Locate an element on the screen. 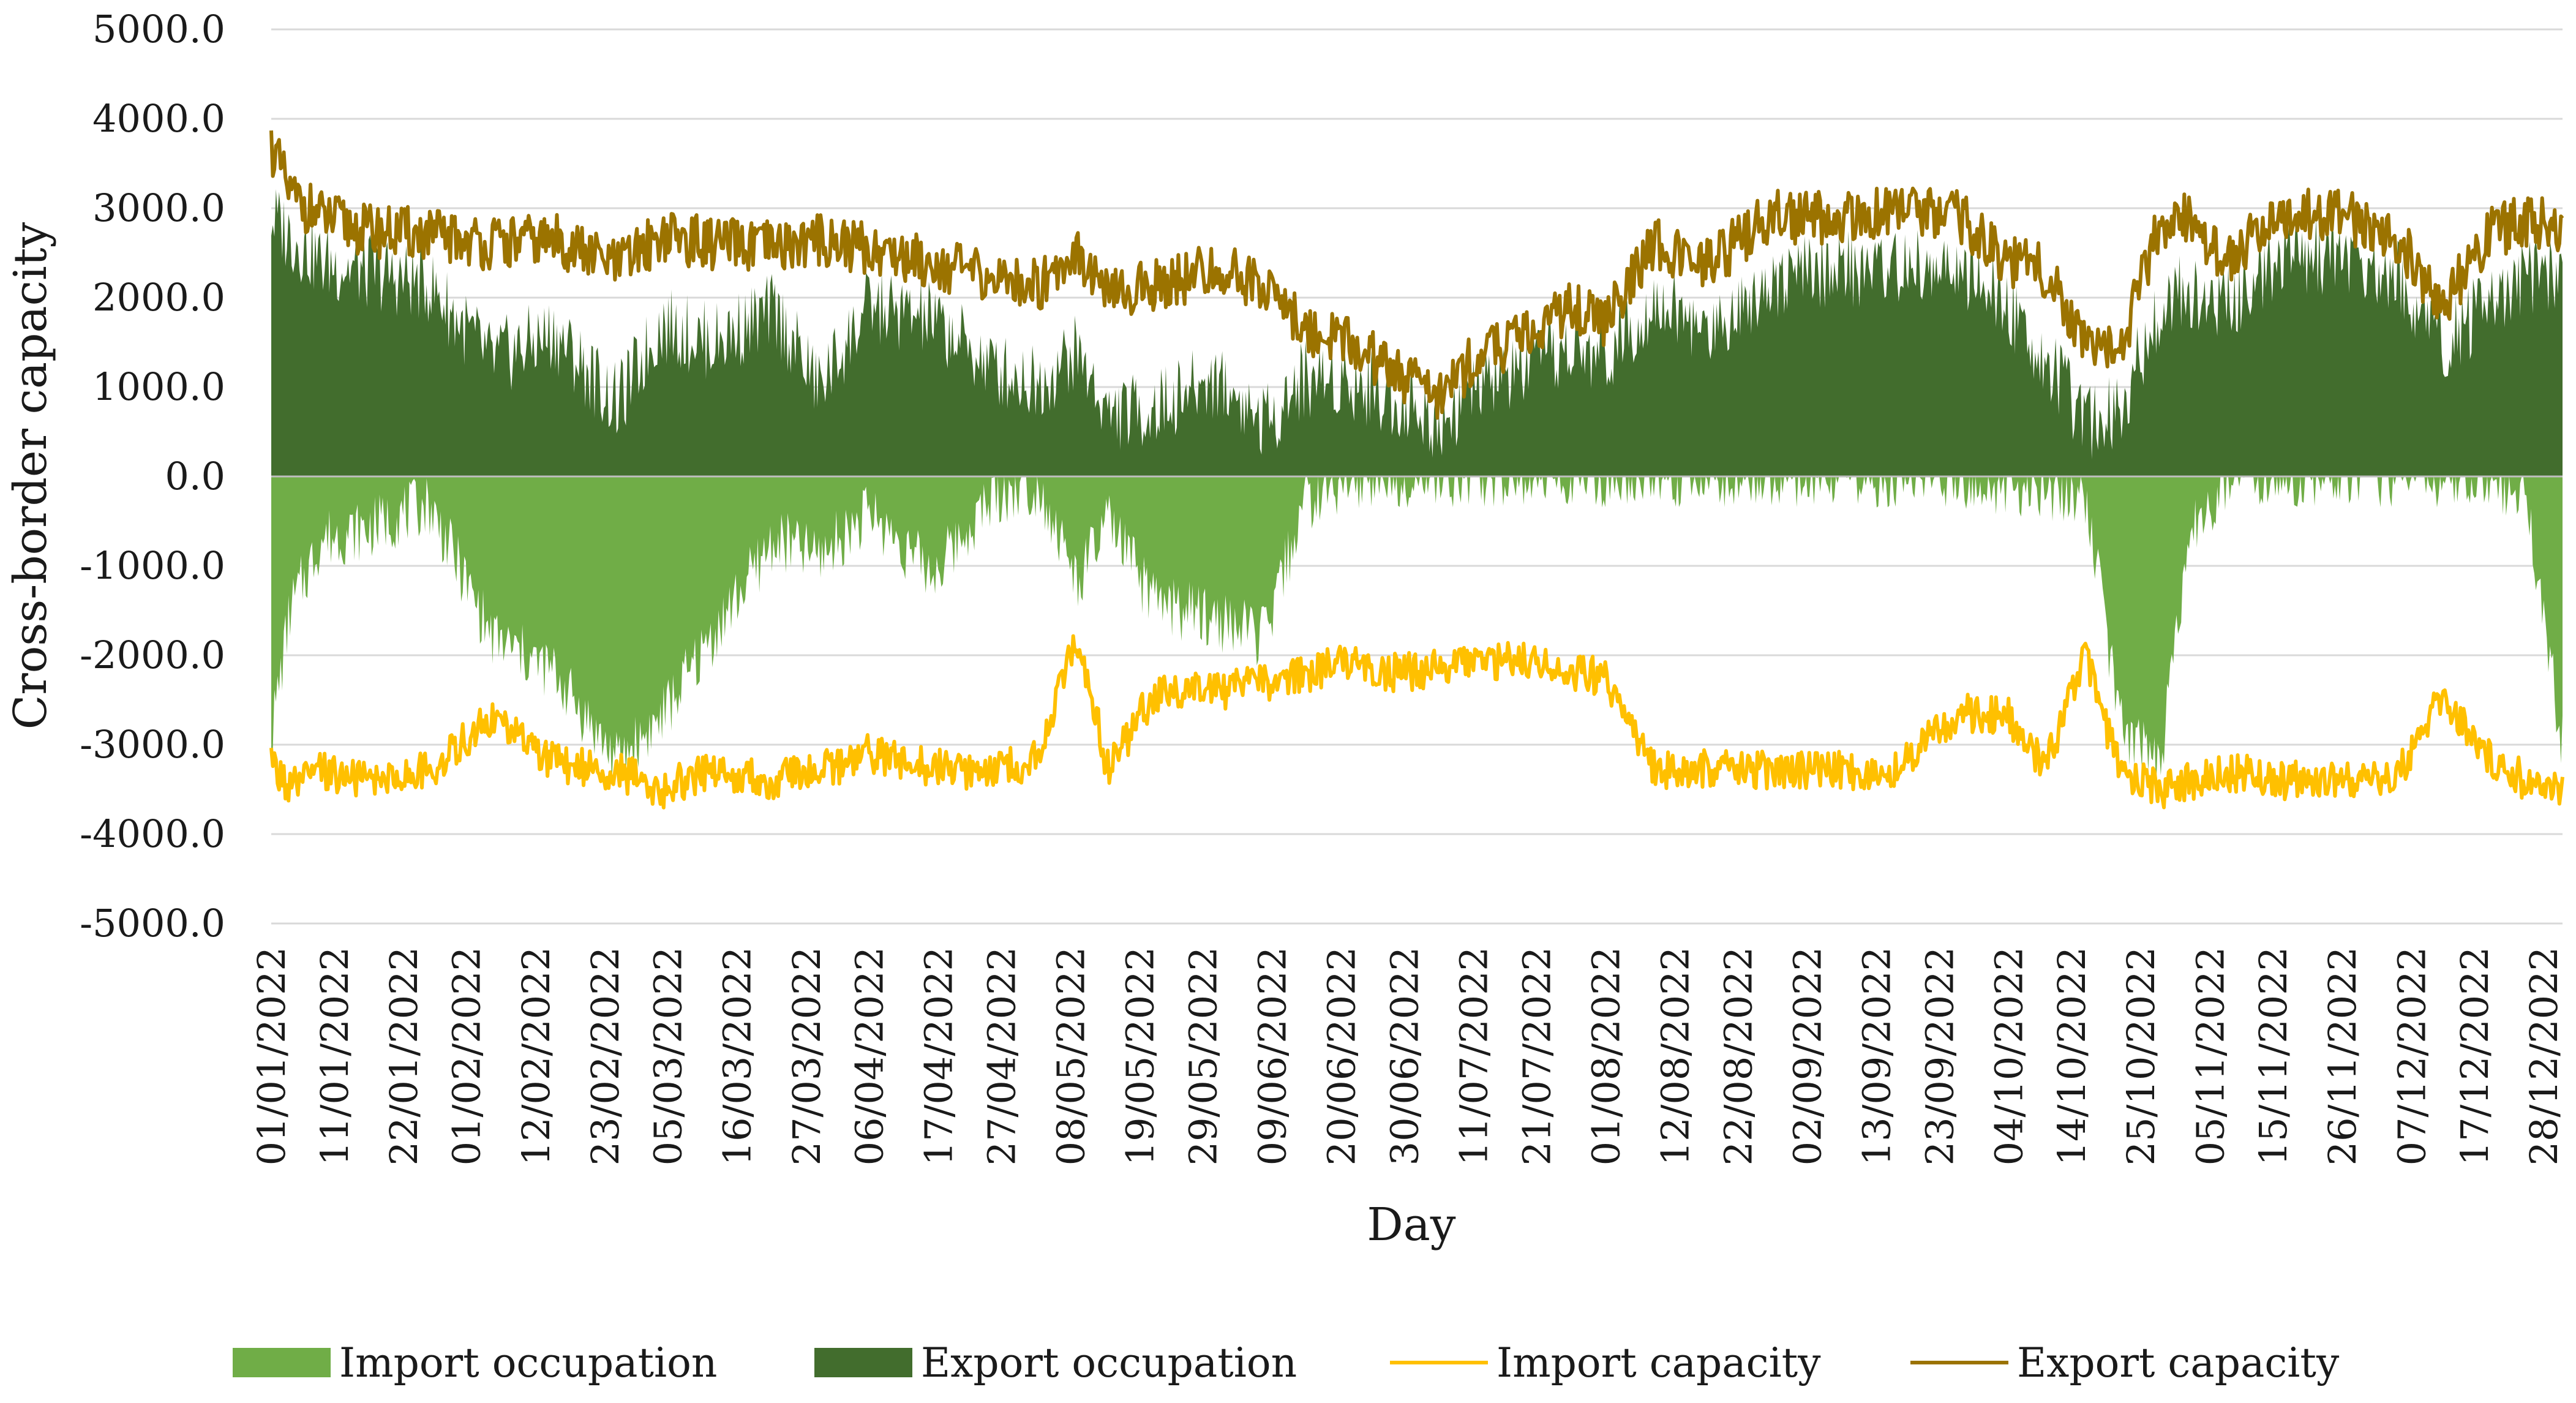 The height and width of the screenshot is (1403, 2576). x-tick-label: 06/04/2022 is located at coordinates (869, 1056).